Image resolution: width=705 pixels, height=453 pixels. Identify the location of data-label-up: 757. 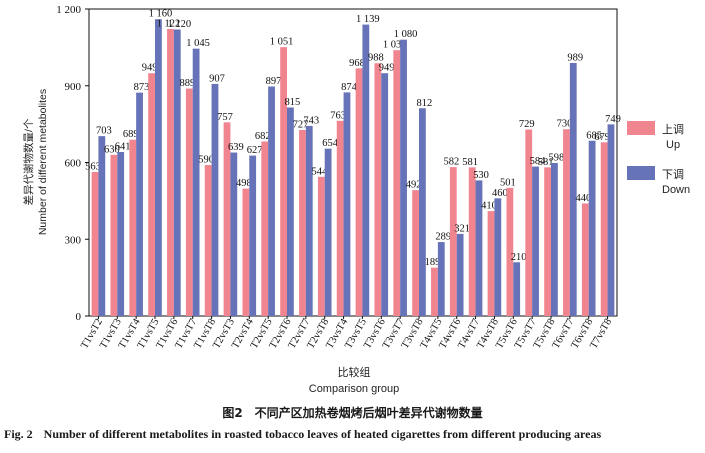
(225, 117).